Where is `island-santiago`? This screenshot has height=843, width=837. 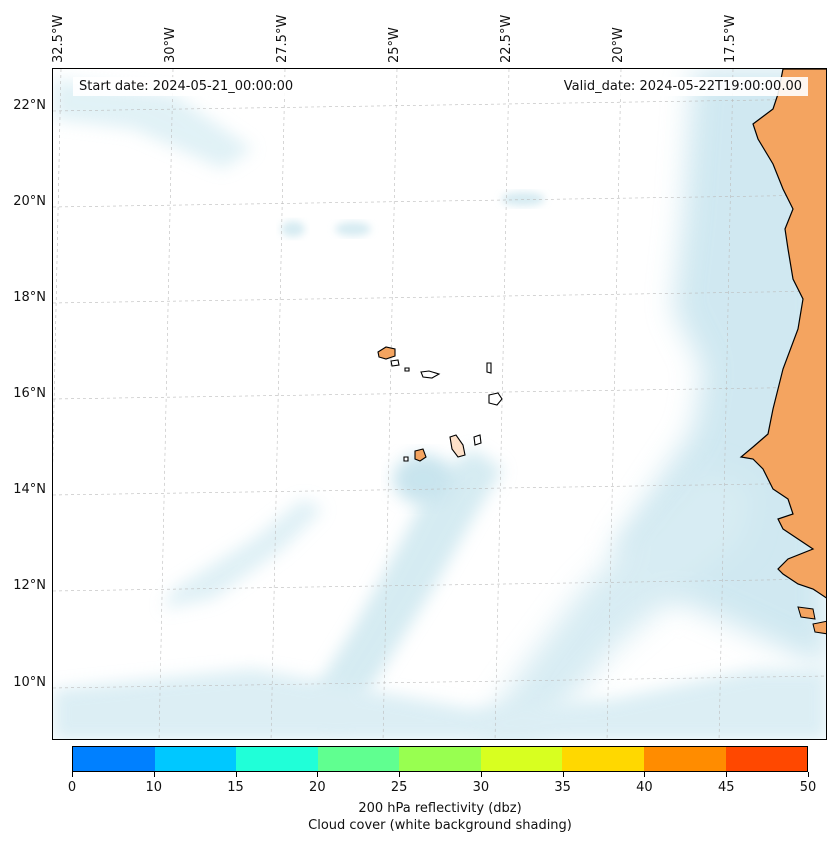 island-santiago is located at coordinates (457, 446).